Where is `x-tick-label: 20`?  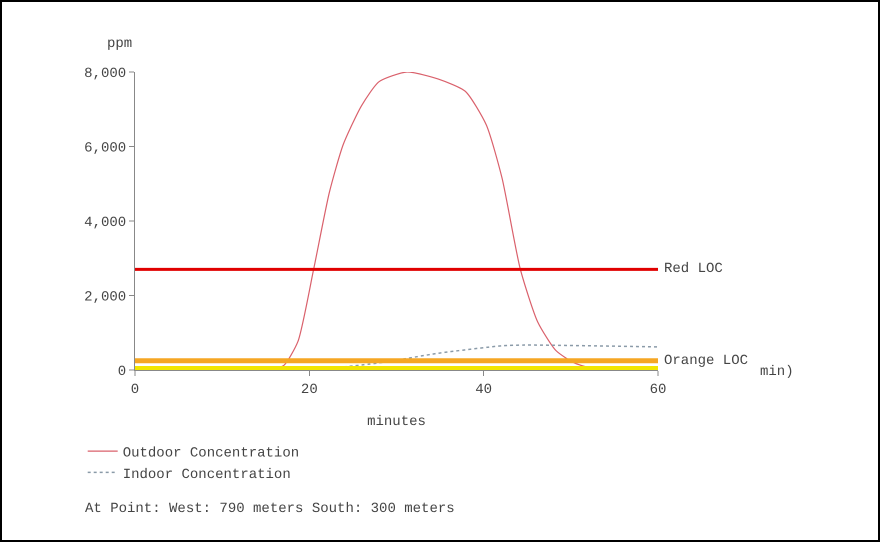
x-tick-label: 20 is located at coordinates (309, 390).